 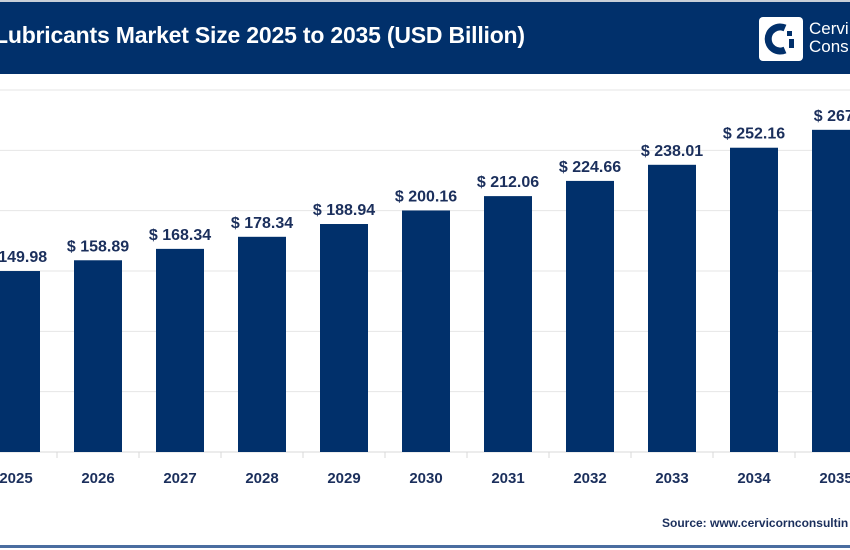 I want to click on x-tick-label-2030: 2030, so click(x=425, y=478).